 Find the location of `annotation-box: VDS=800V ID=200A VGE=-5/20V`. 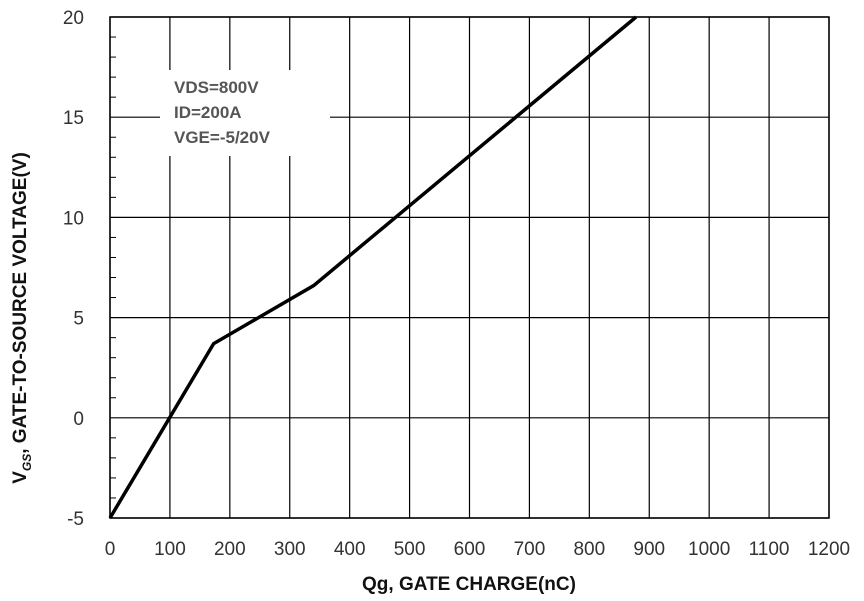

annotation-box: VDS=800V ID=200A VGE=-5/20V is located at coordinates (245, 113).